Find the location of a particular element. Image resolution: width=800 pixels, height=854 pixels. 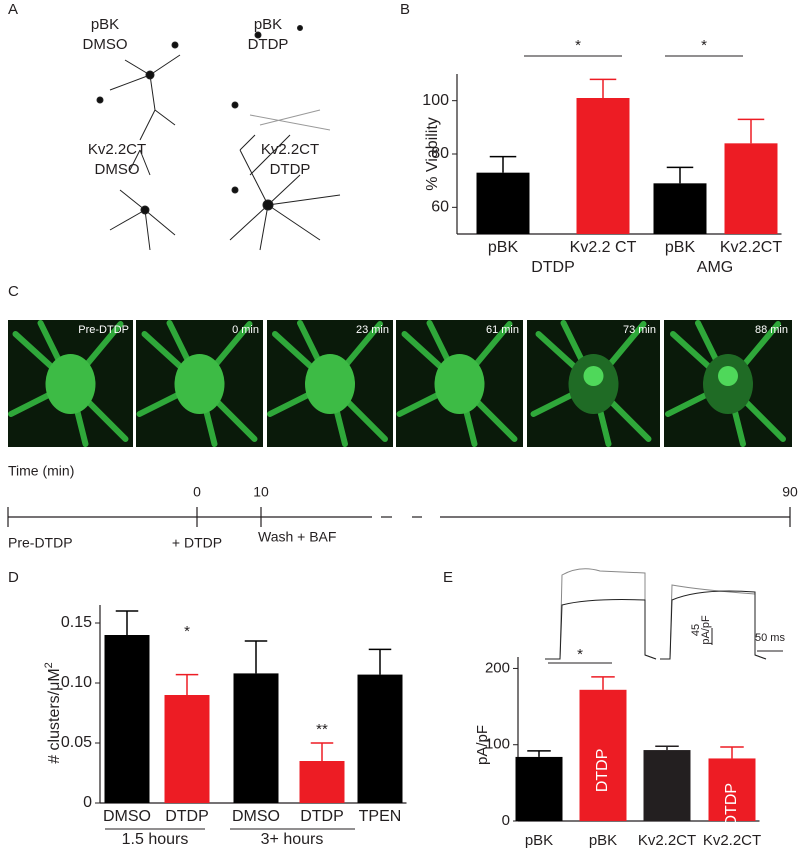

x-tick-label: Kv2.2 CT is located at coordinates (603, 247).